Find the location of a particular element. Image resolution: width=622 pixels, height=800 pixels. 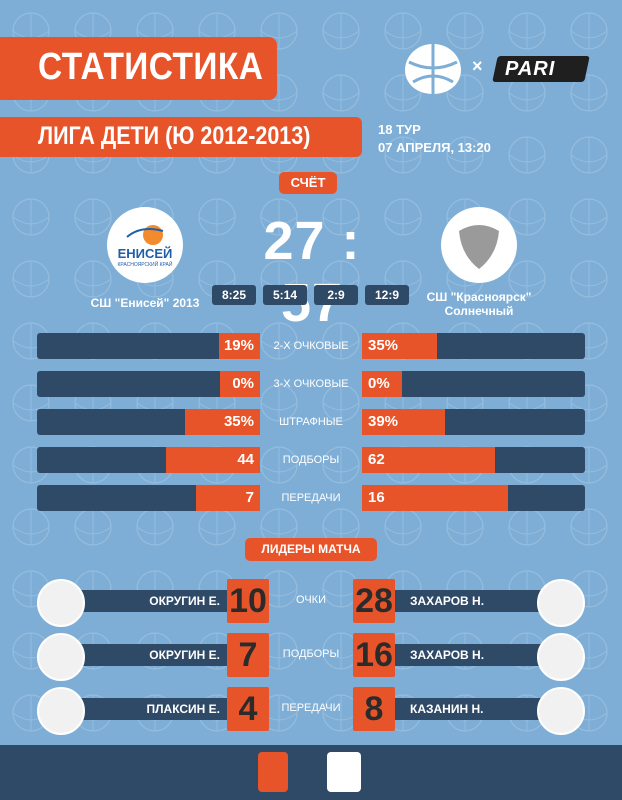

stat-away-bar: 39% is located at coordinates (473, 422).